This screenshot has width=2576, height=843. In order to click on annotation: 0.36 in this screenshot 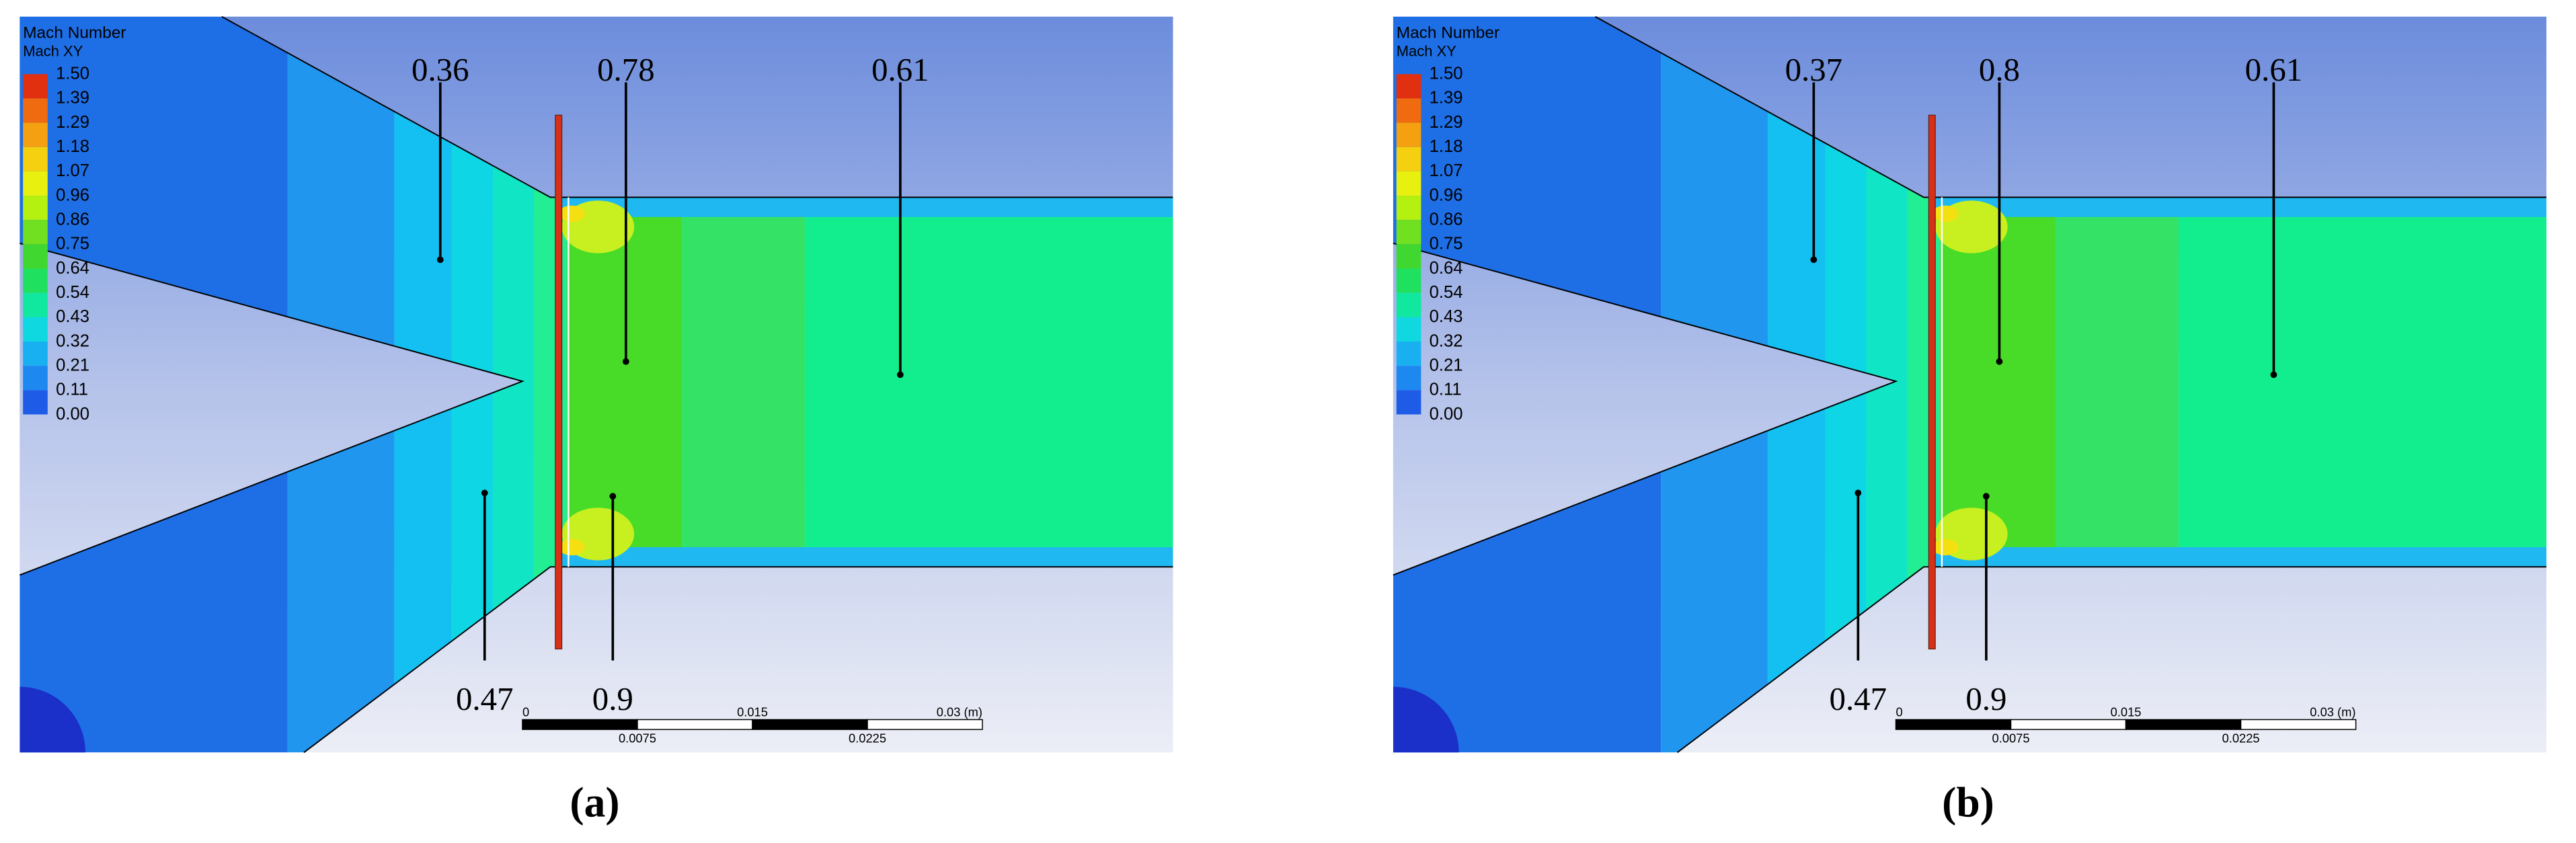, I will do `click(441, 69)`.